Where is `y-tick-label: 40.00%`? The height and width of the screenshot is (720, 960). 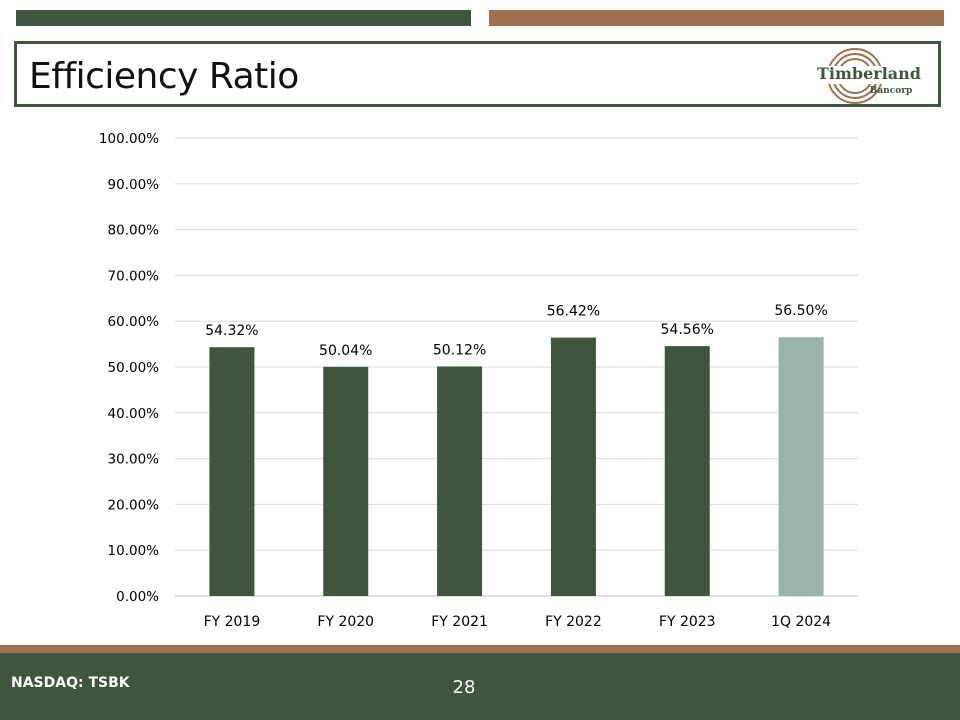
y-tick-label: 40.00% is located at coordinates (134, 414).